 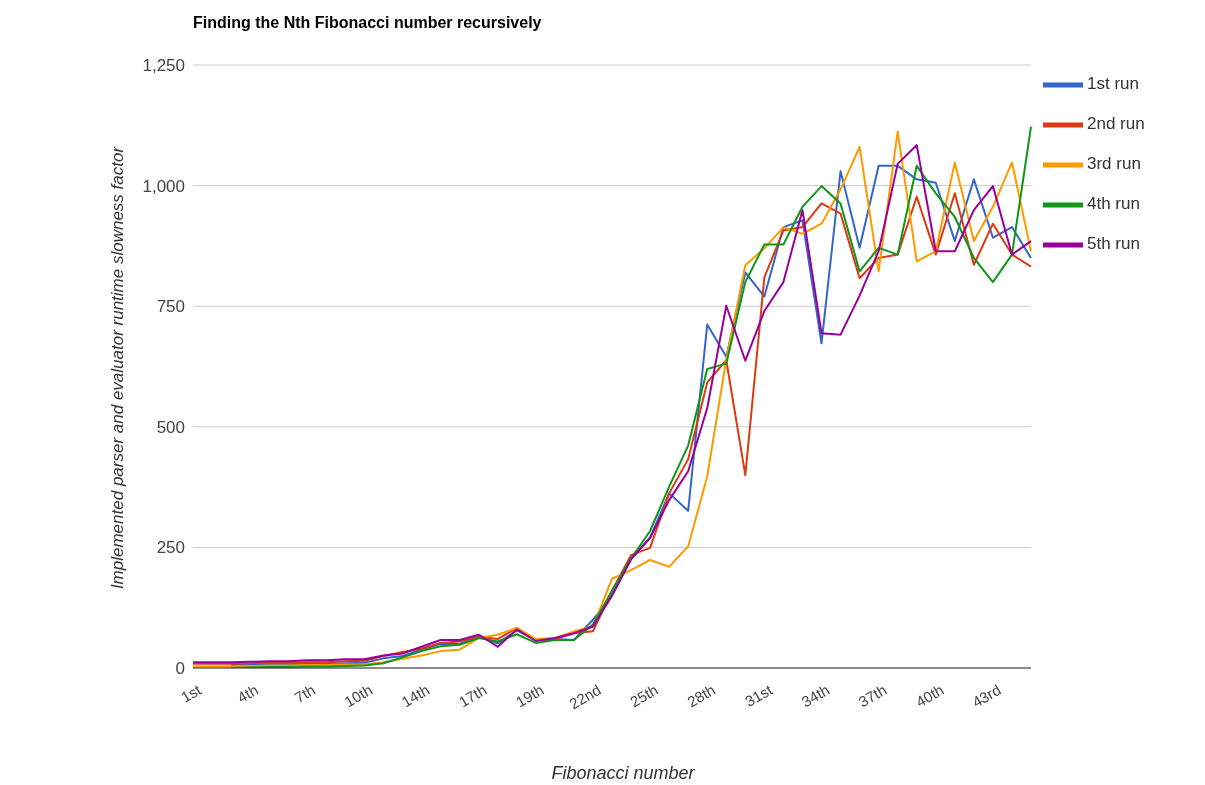 I want to click on y-tick-label: 1,250, so click(x=163, y=66).